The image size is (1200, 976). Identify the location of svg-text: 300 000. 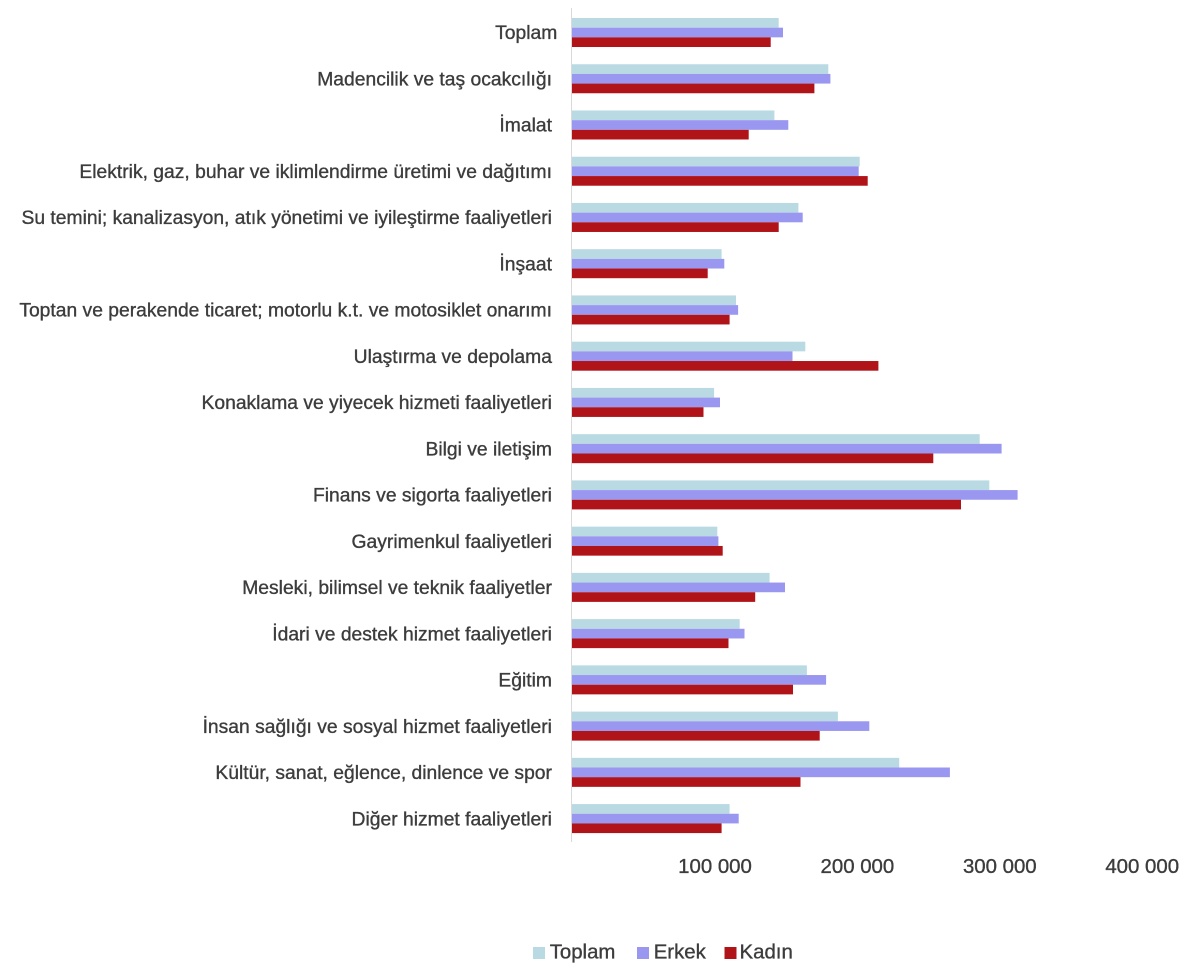
(1000, 867).